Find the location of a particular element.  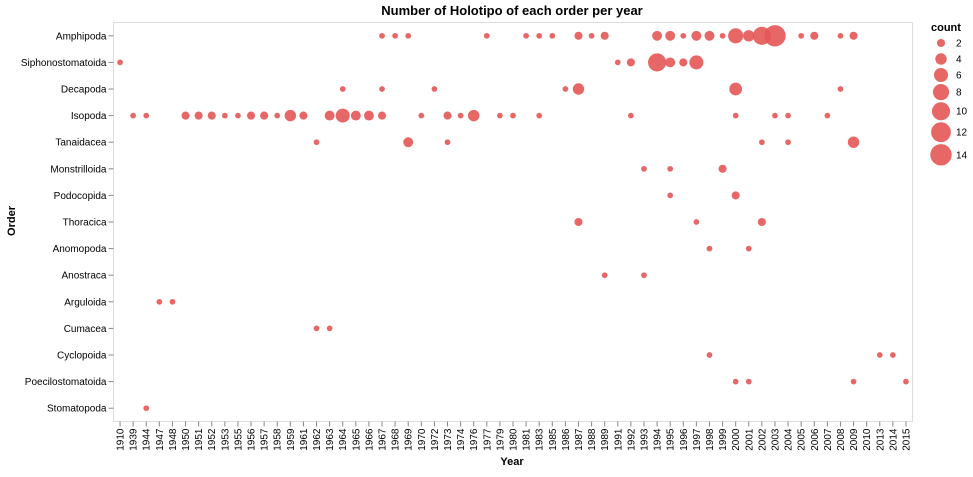

x-tick-label: 2006 is located at coordinates (815, 439).